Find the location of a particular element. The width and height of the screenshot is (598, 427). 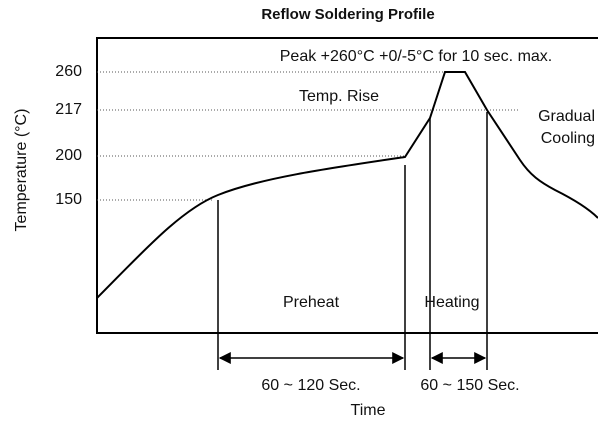

cooling-note: Gradual is located at coordinates (566, 116).